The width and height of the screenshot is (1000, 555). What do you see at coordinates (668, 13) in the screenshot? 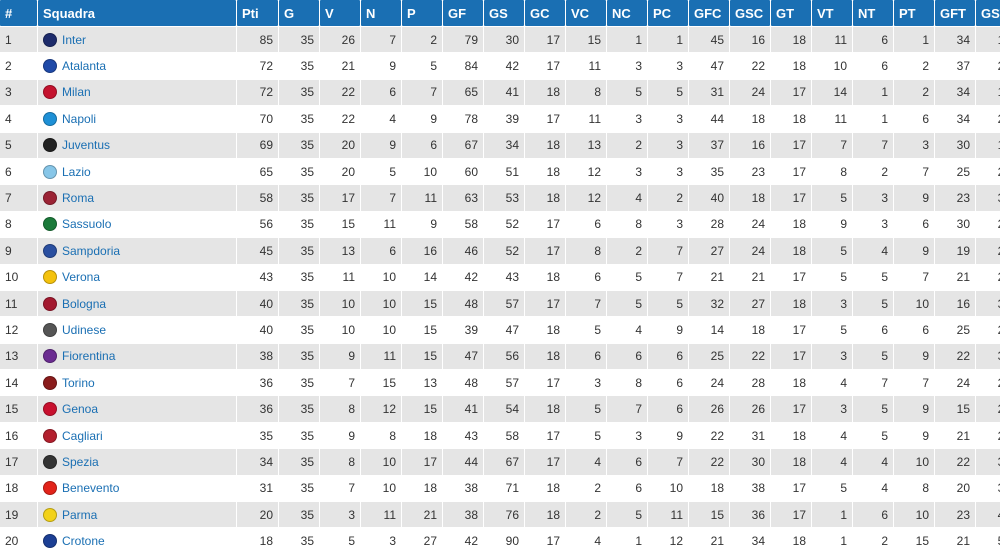
I see `column-header-pc: PC` at bounding box center [668, 13].